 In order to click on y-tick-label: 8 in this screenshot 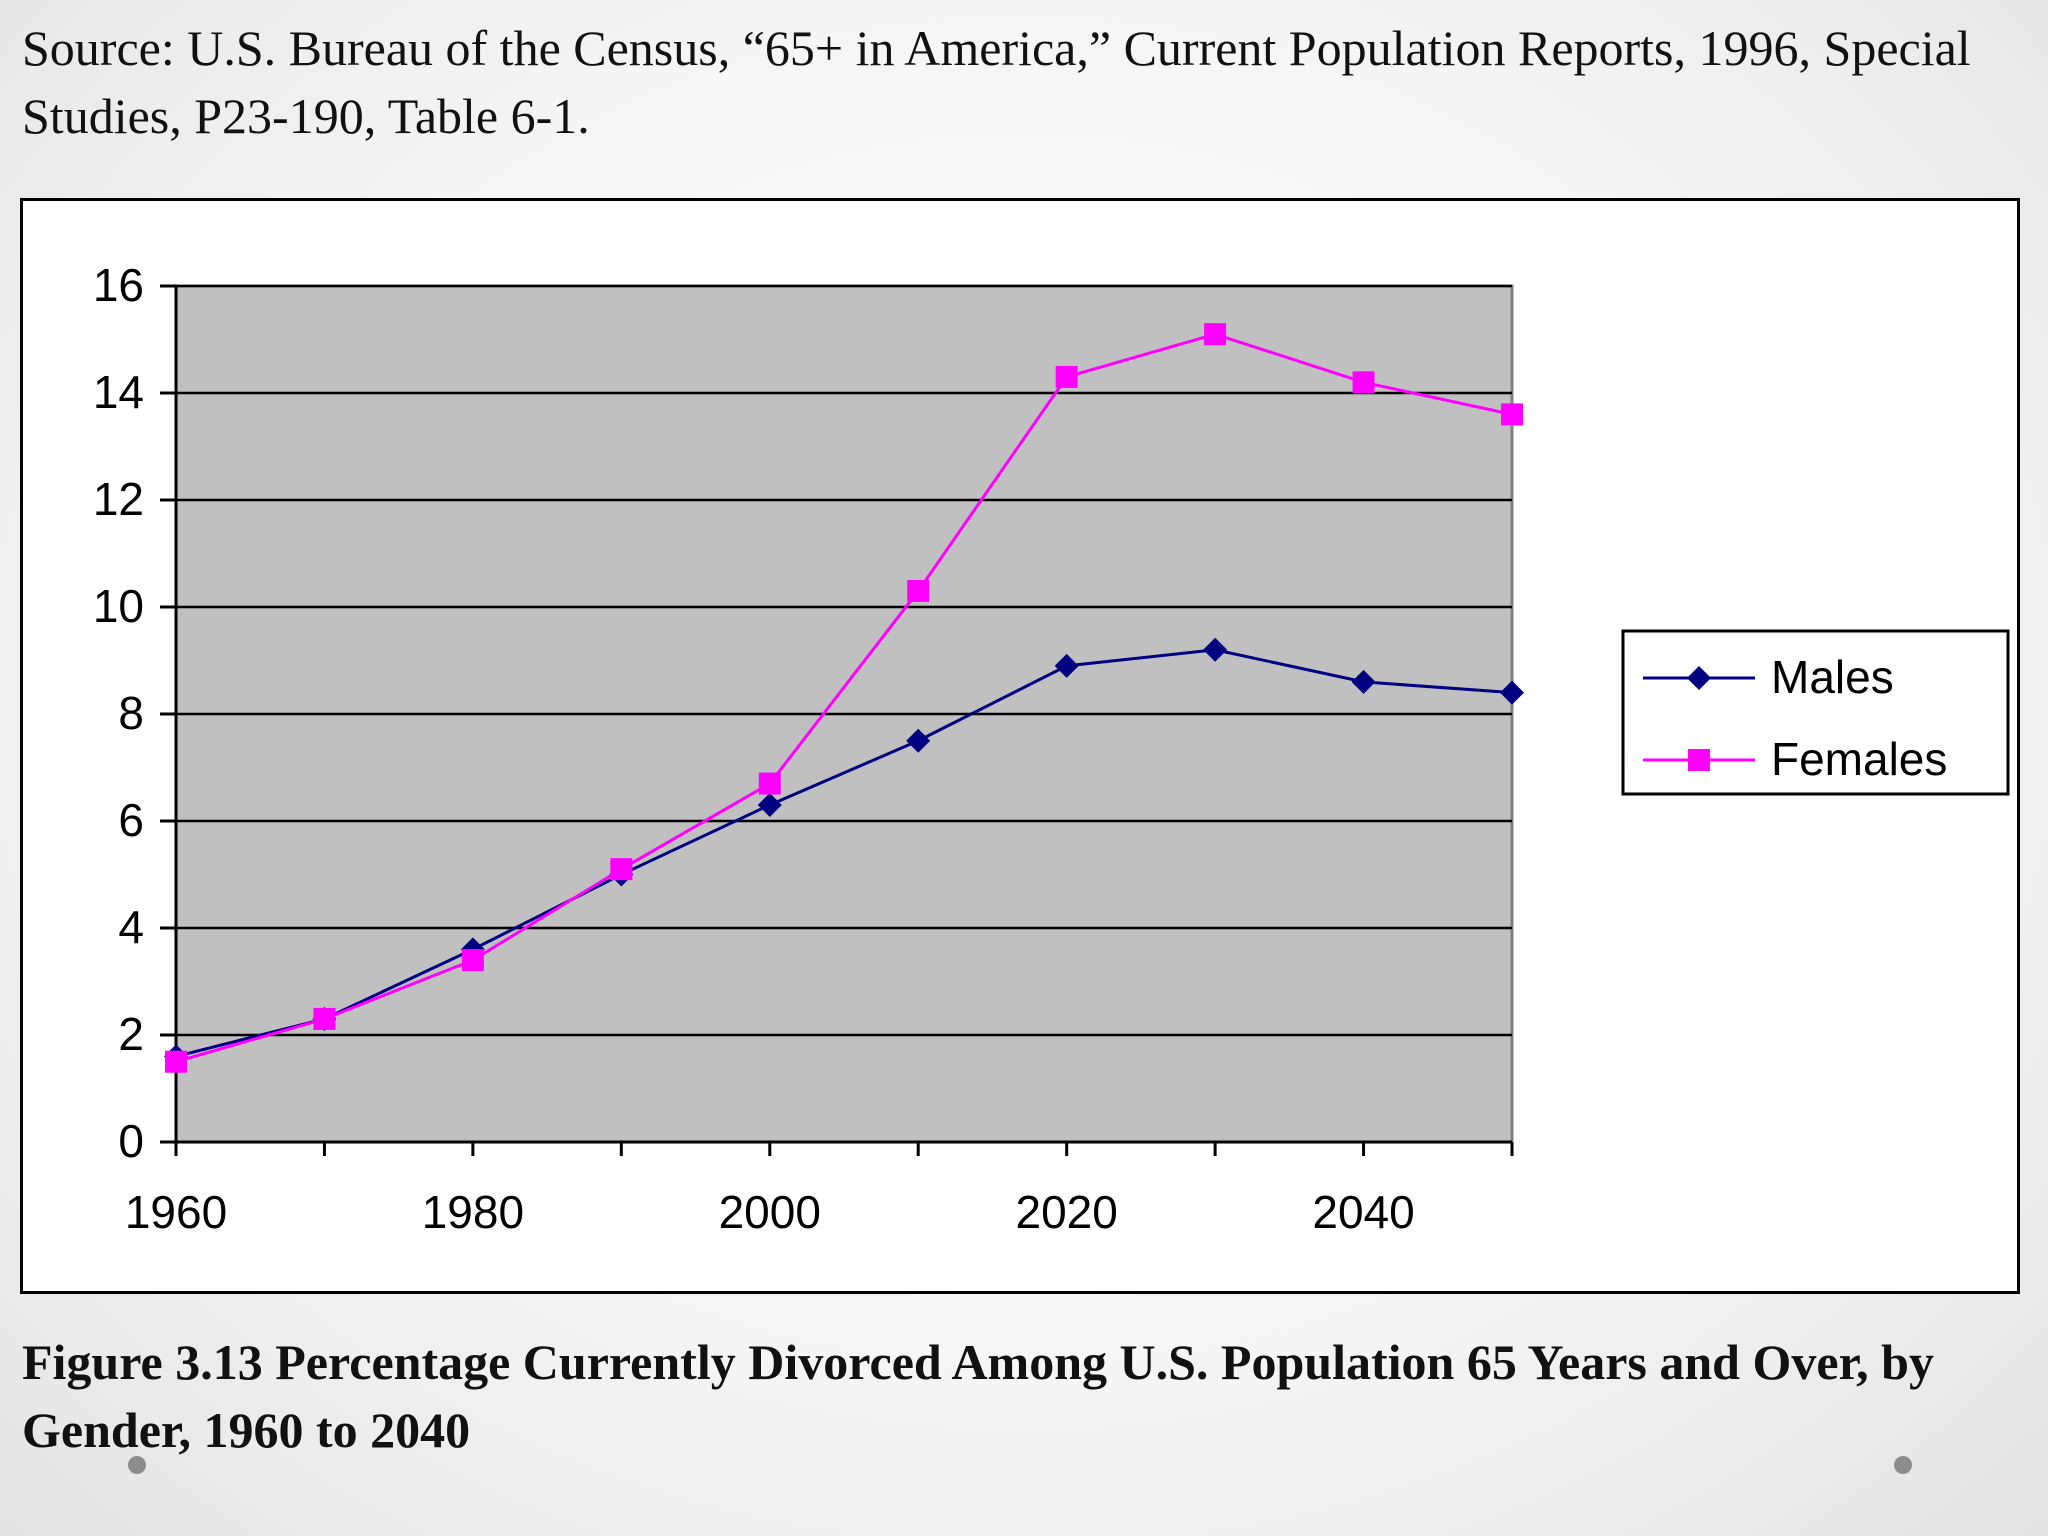, I will do `click(131, 713)`.